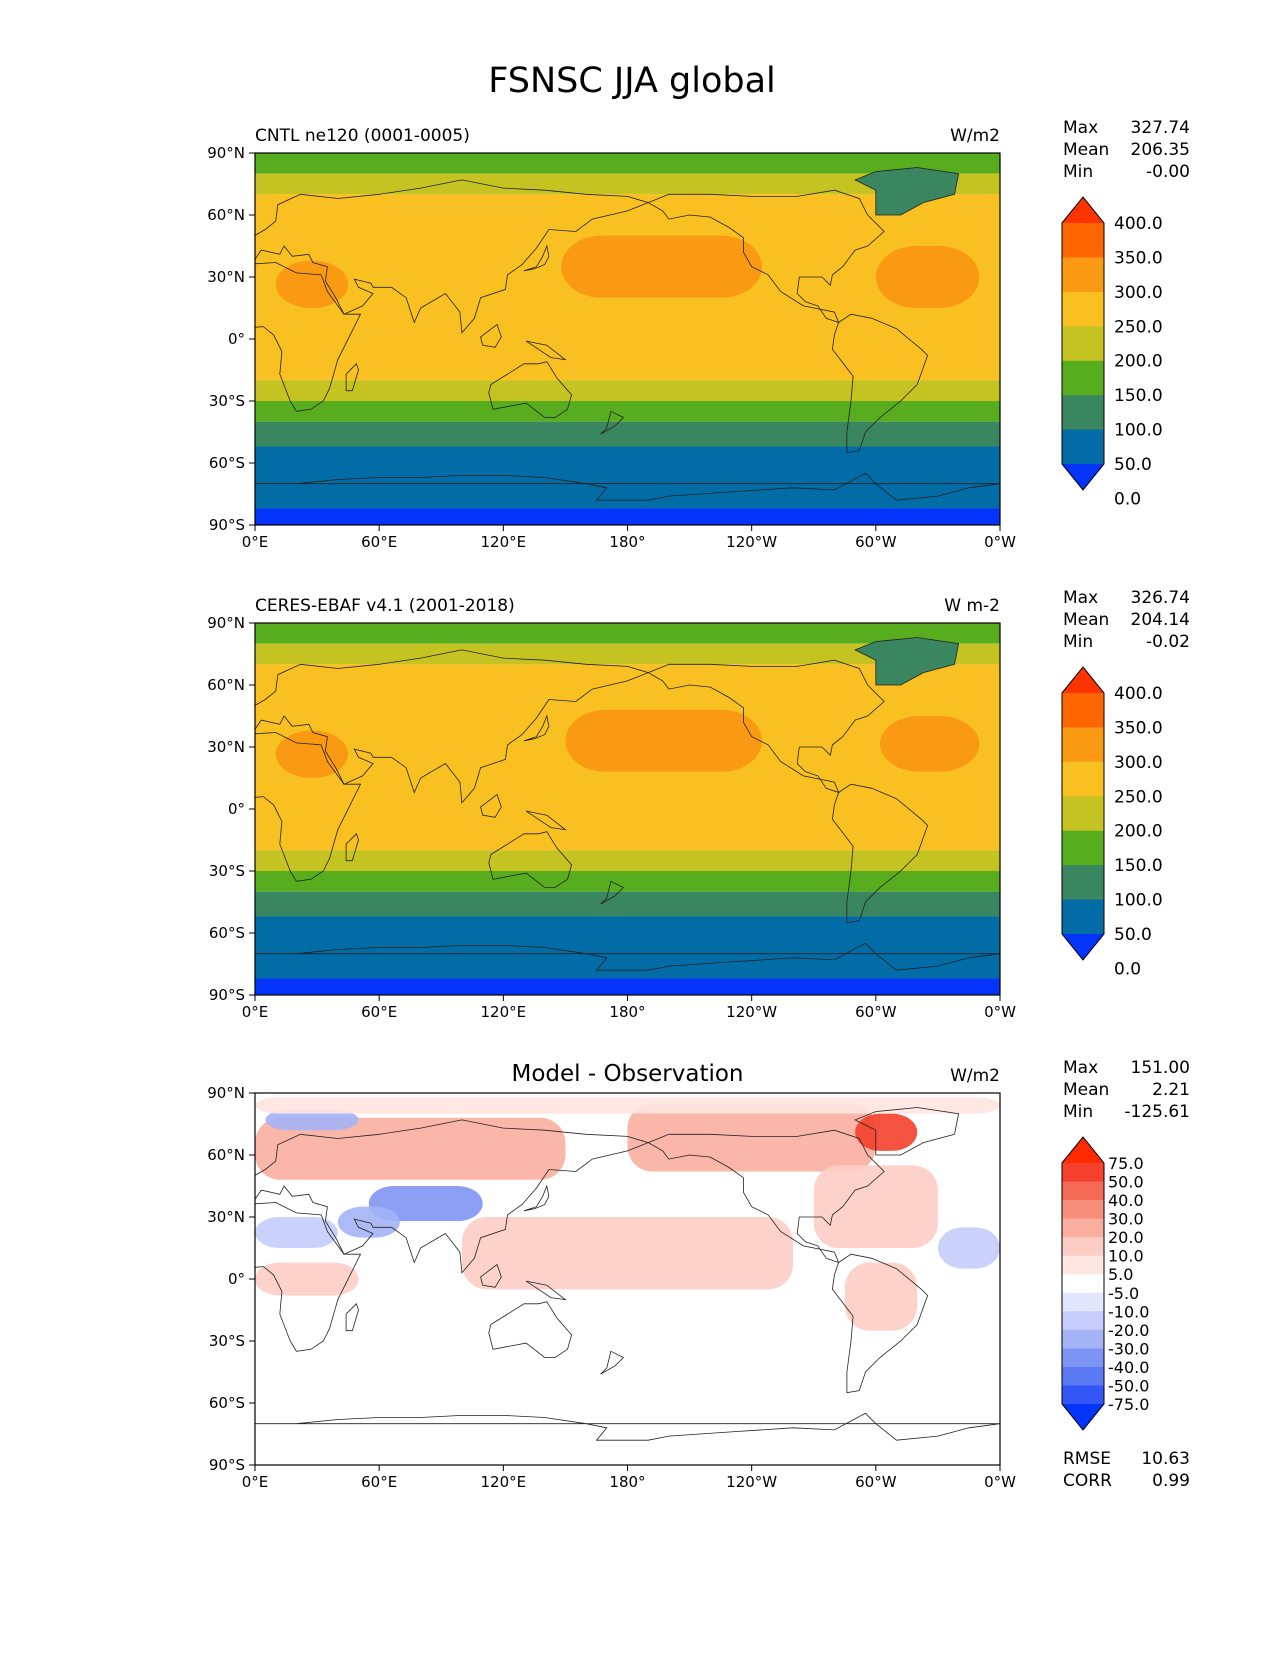 This screenshot has height=1654, width=1275. What do you see at coordinates (1128, 1330) in the screenshot?
I see `colorbar-label: -20.0` at bounding box center [1128, 1330].